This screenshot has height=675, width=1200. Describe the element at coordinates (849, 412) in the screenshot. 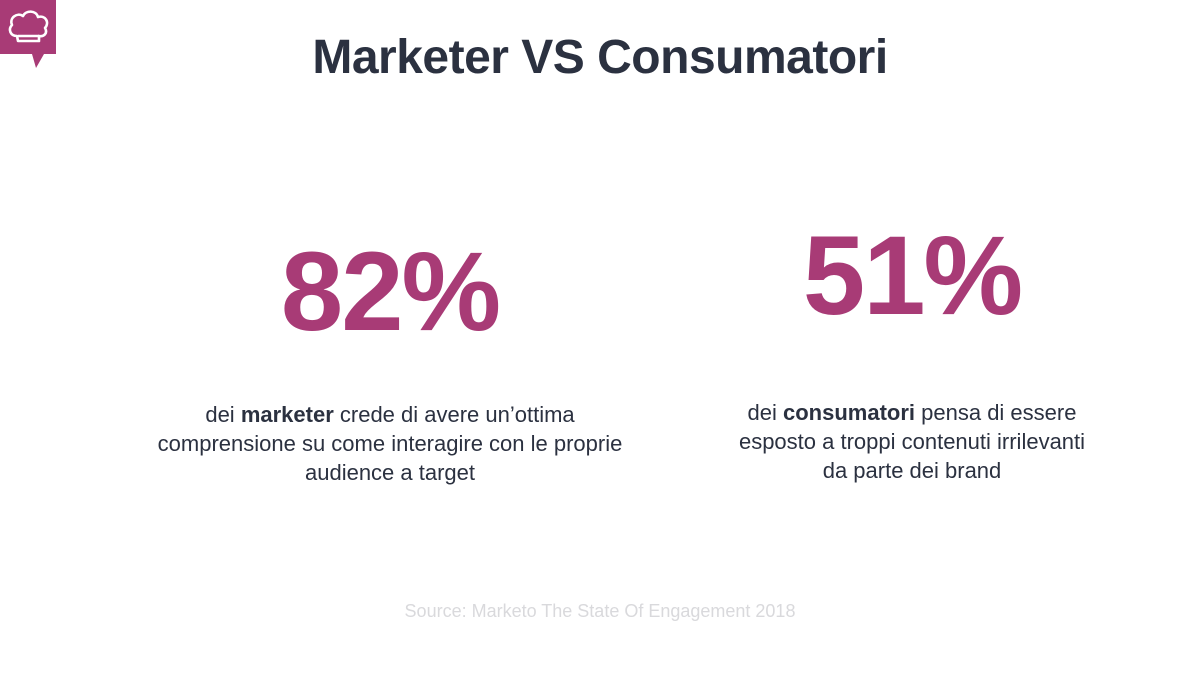

I see `highlight-word: consumatori` at that location.